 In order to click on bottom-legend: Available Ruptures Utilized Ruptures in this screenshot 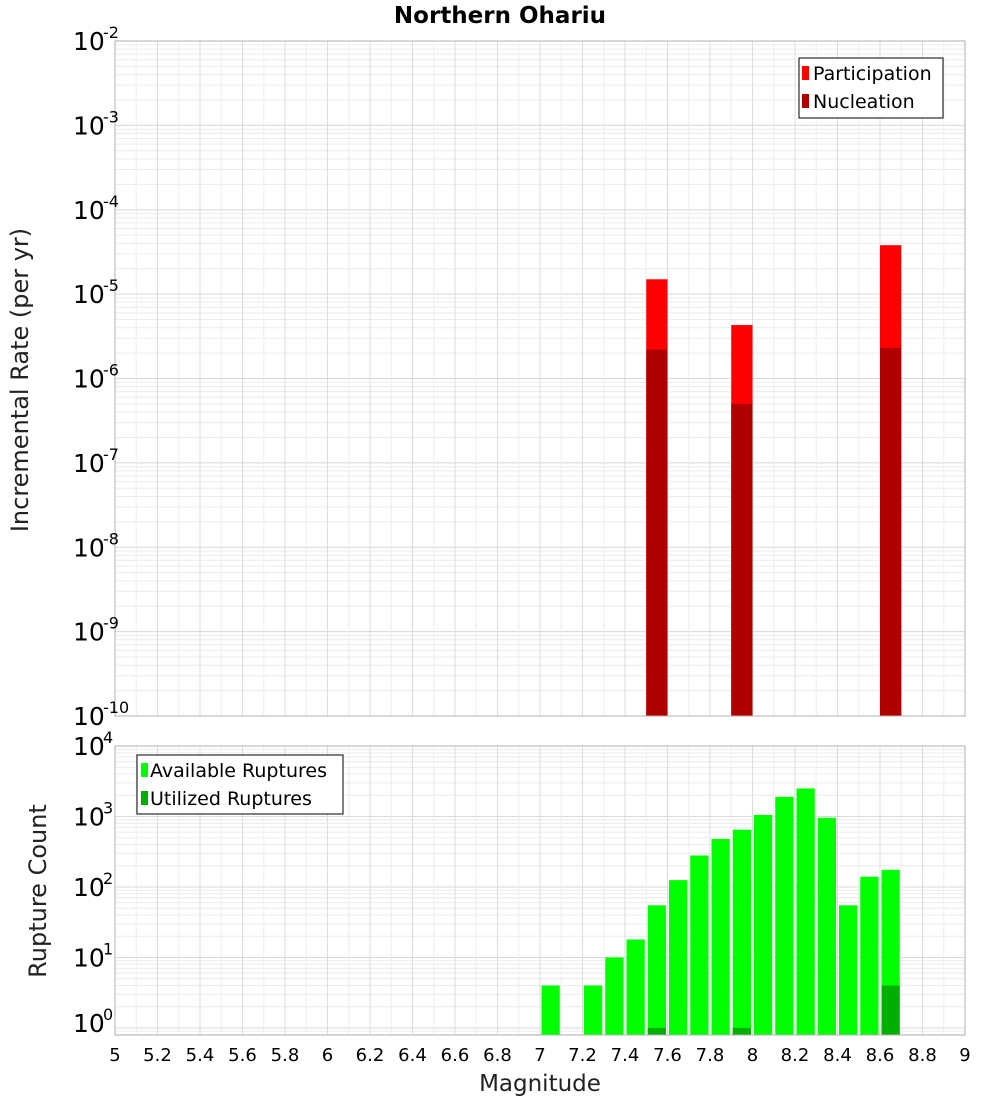, I will do `click(240, 784)`.